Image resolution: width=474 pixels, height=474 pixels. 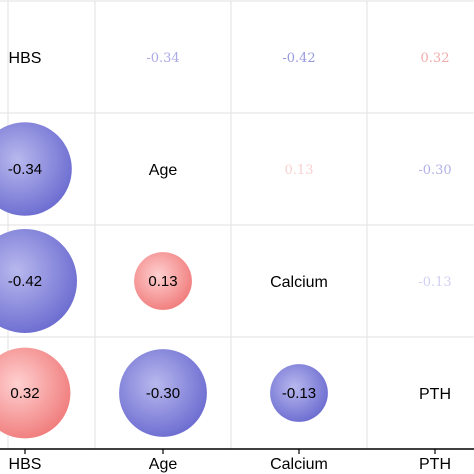 I want to click on diagonal-label-calcium: Calcium, so click(x=299, y=282).